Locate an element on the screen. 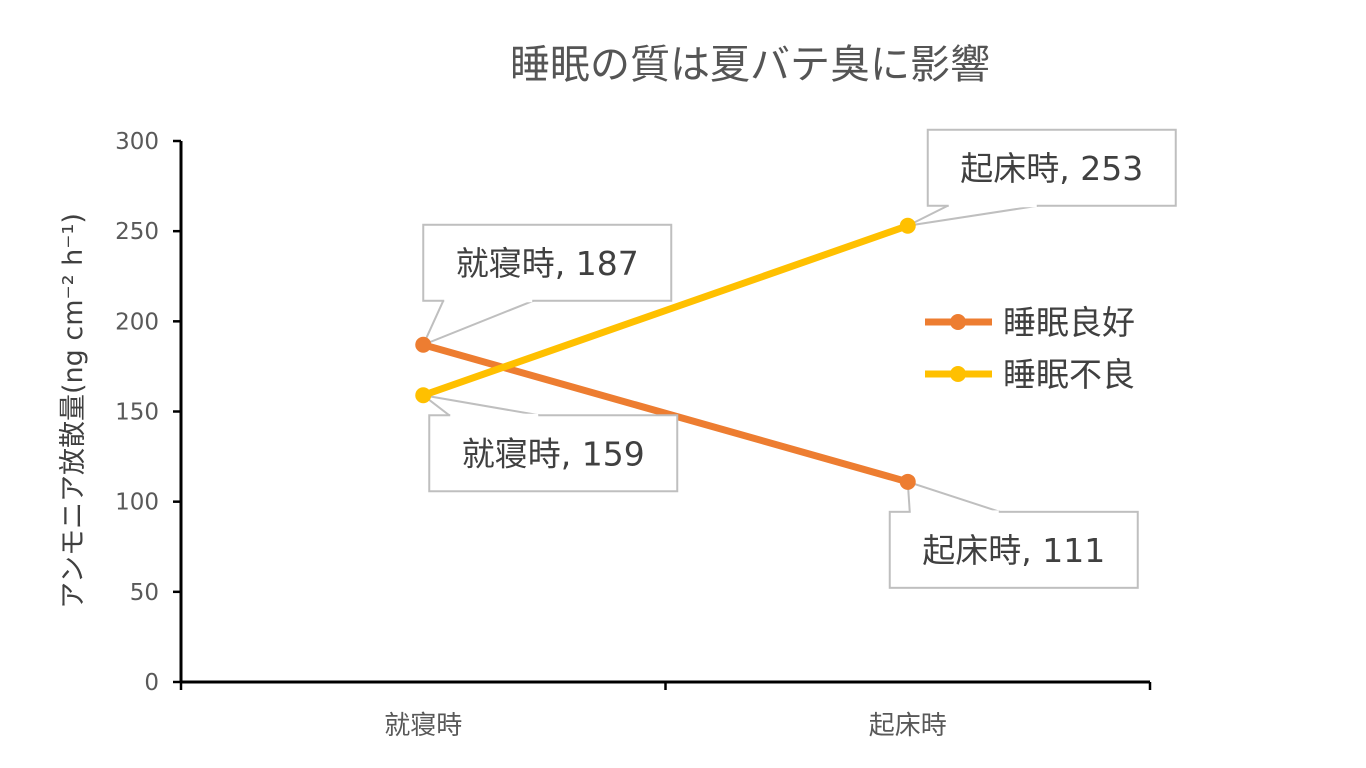 The width and height of the screenshot is (1366, 768). data-label: 就寝時, 159 is located at coordinates (553, 453).